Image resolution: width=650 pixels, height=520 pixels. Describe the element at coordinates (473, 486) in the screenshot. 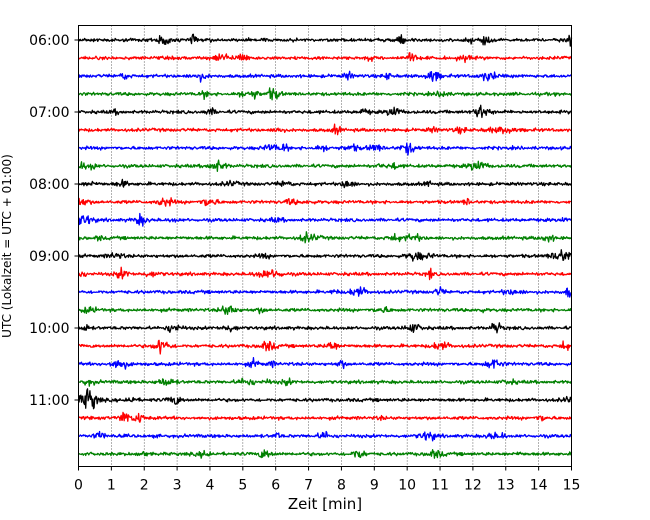

I see `x-tick-label: 12` at that location.